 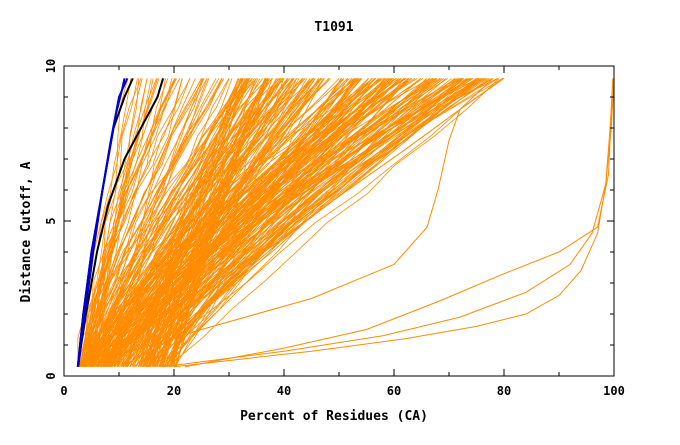 What do you see at coordinates (394, 391) in the screenshot?
I see `x-tick-label: 60` at bounding box center [394, 391].